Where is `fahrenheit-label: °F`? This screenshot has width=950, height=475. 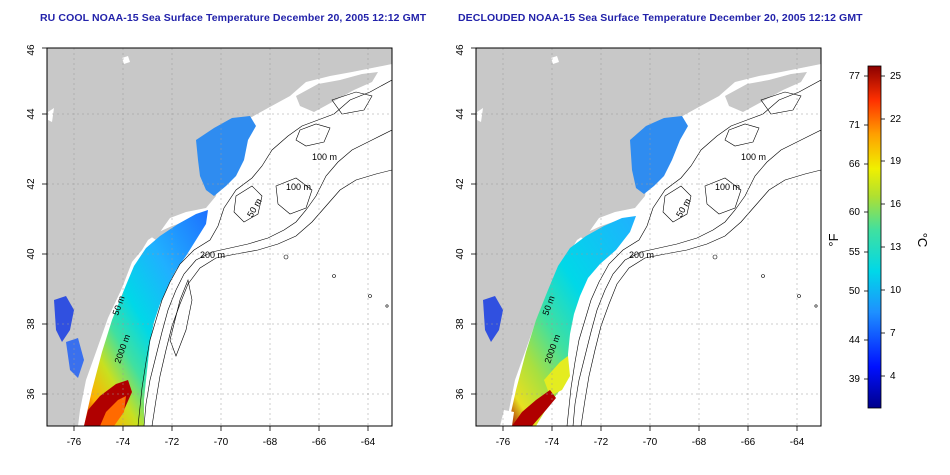
fahrenheit-label: °F is located at coordinates (833, 239).